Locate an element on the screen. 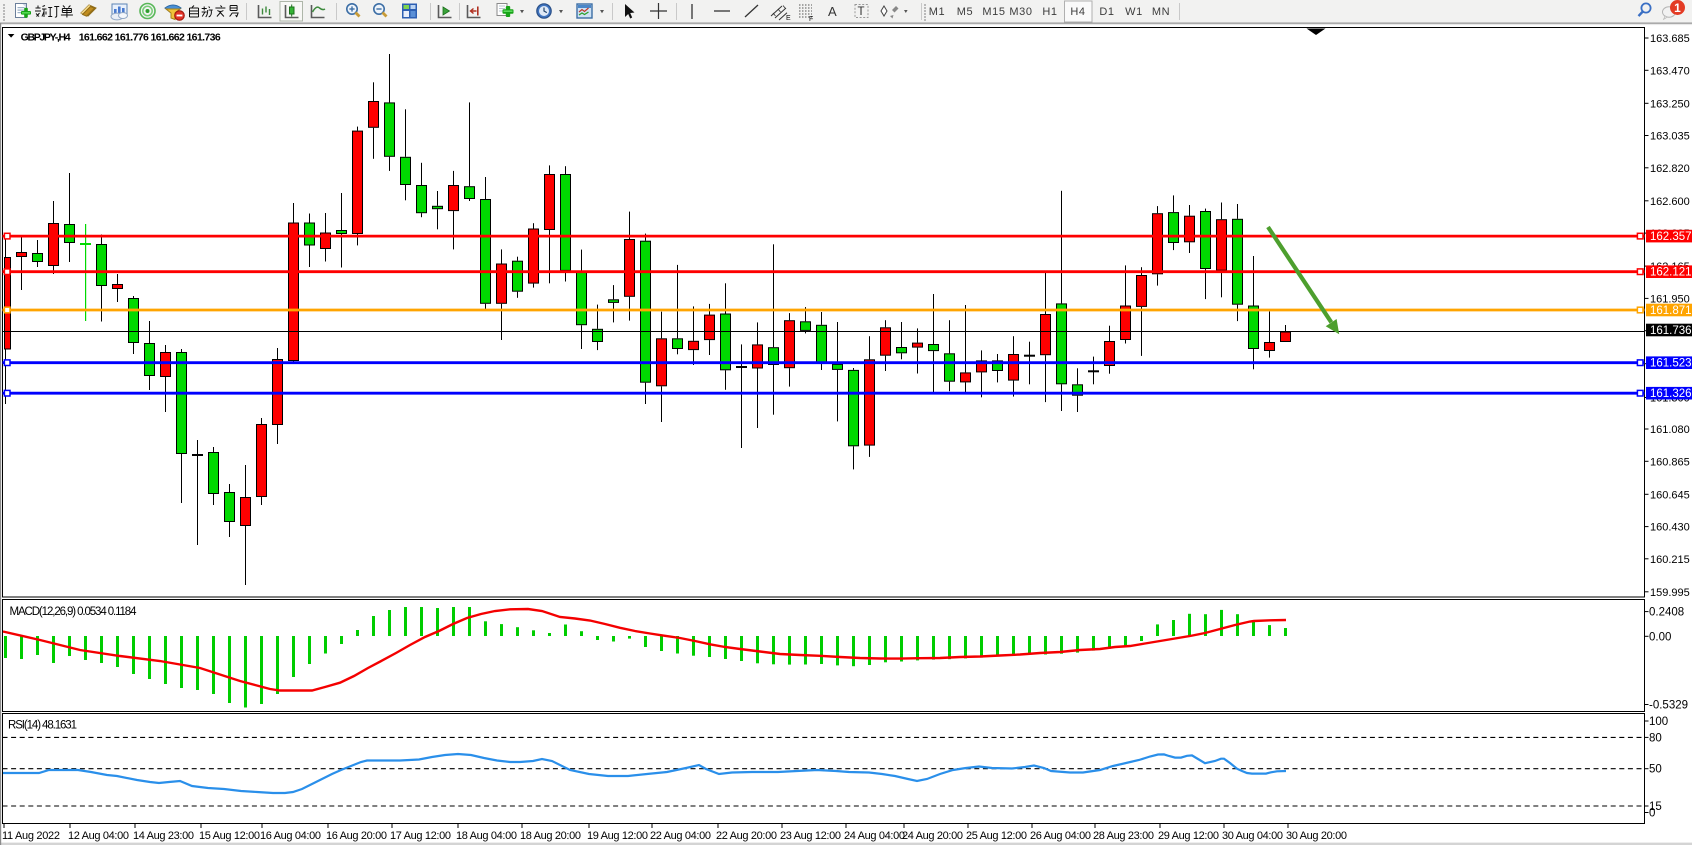 The width and height of the screenshot is (1692, 845). svg-text: 100 is located at coordinates (1658, 722).